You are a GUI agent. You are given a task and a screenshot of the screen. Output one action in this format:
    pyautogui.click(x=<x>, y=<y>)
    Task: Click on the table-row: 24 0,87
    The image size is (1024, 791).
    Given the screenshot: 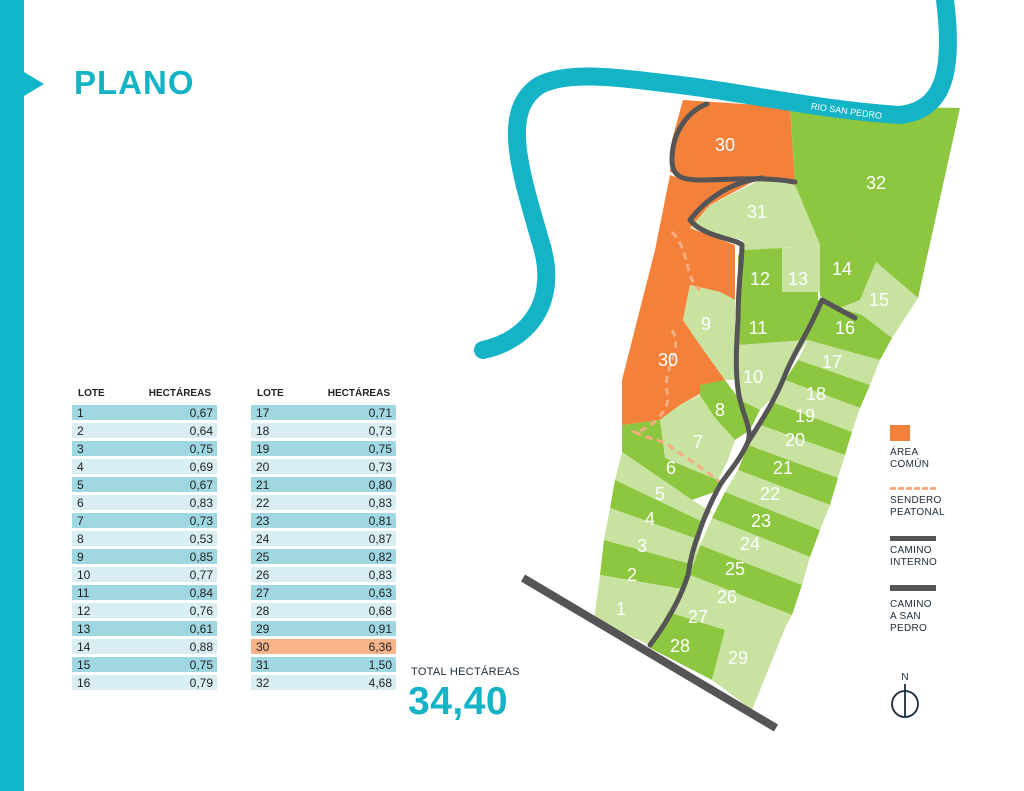 What is the action you would take?
    pyautogui.click(x=323, y=538)
    